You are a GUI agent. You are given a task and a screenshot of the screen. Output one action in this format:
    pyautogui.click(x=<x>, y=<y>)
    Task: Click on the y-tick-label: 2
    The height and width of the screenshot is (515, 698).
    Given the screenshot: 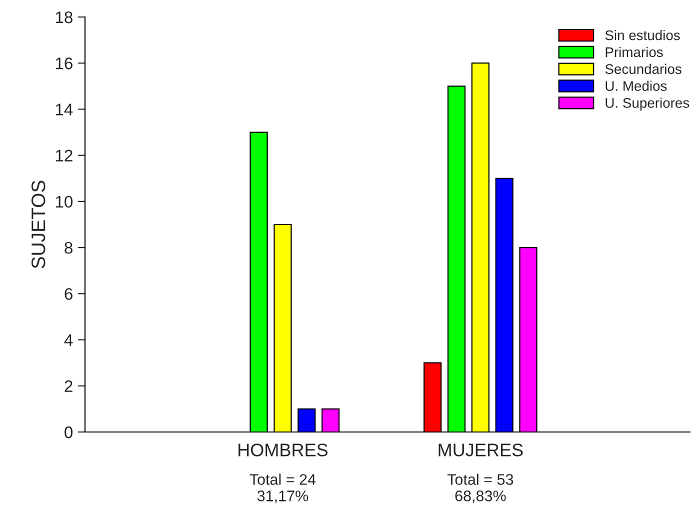 What is the action you would take?
    pyautogui.click(x=68, y=386)
    